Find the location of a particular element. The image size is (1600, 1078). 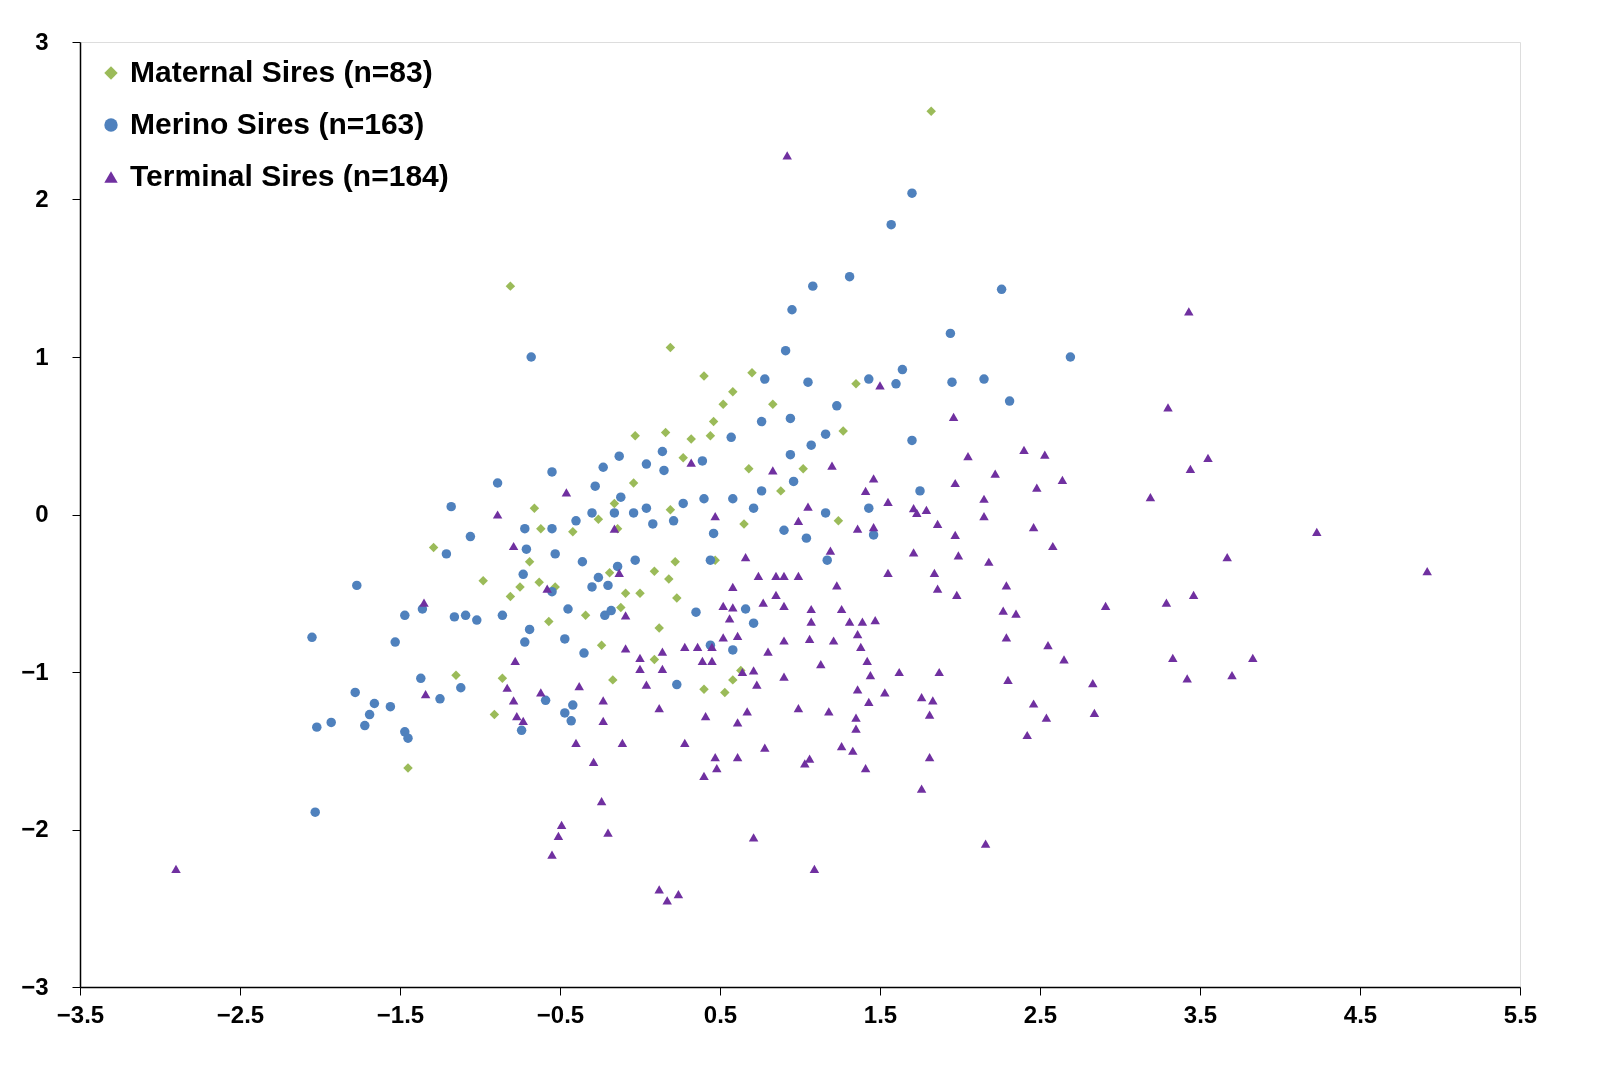

x-tick-label: 5.5 is located at coordinates (1520, 1014).